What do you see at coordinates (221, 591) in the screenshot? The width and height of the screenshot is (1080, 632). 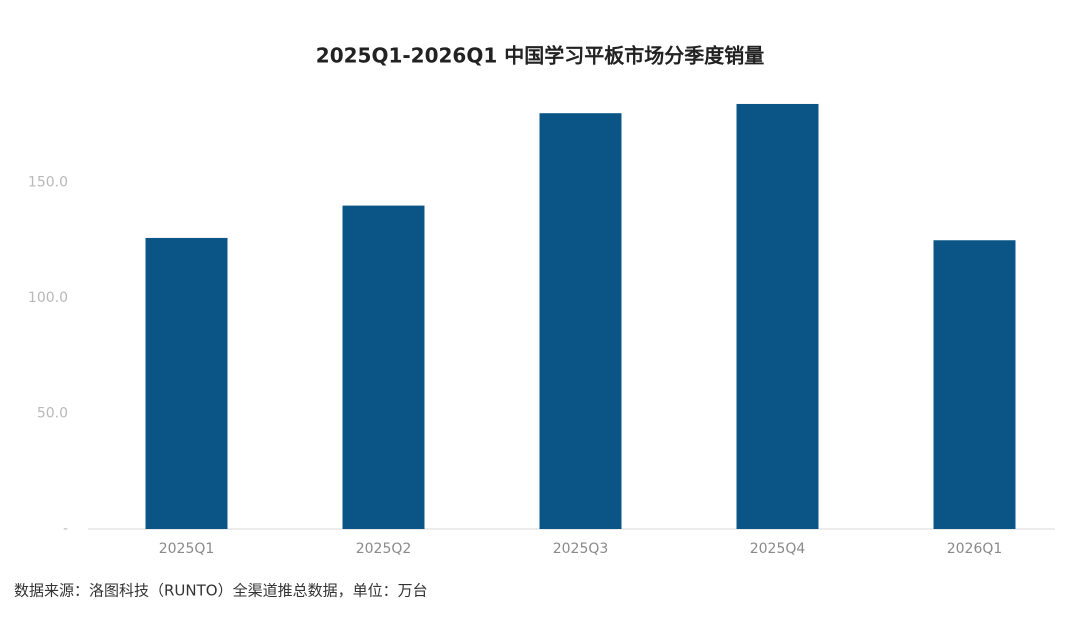 I see `source-note: 数据来源：洛图科技（RUNTO）全渠道推总数据，单位：万台` at bounding box center [221, 591].